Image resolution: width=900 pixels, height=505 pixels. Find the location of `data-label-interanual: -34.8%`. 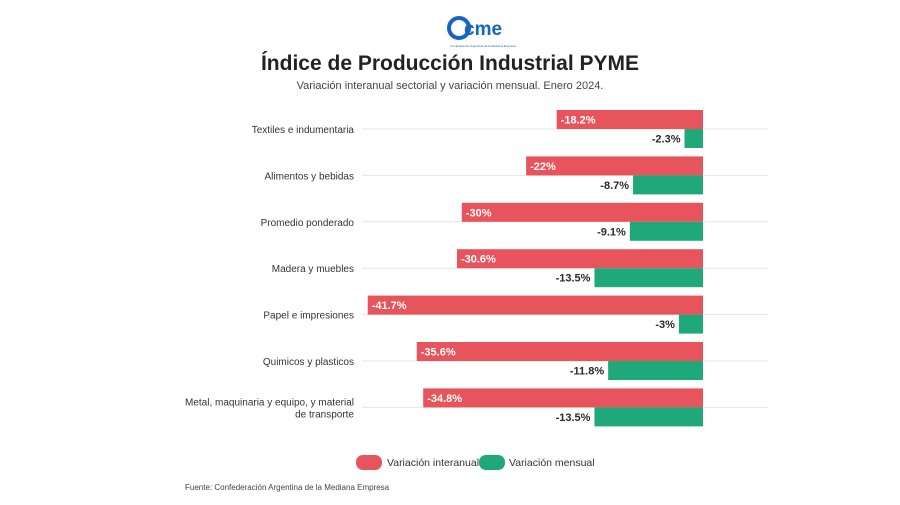

data-label-interanual: -34.8% is located at coordinates (444, 399).